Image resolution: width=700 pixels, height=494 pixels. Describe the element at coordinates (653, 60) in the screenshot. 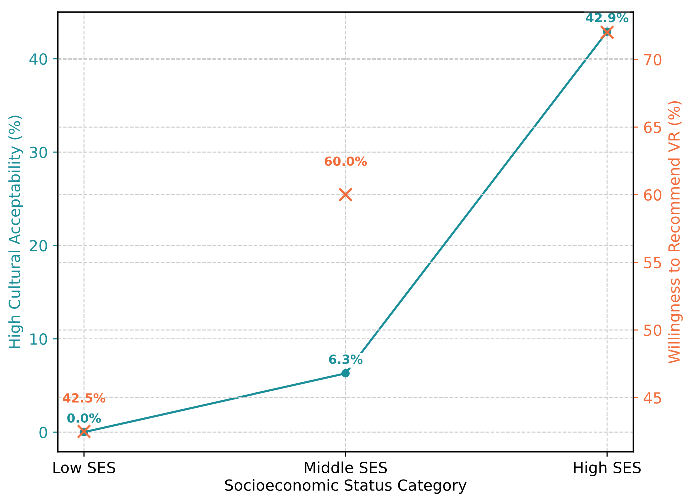

I see `y2-tick-label: 70` at that location.